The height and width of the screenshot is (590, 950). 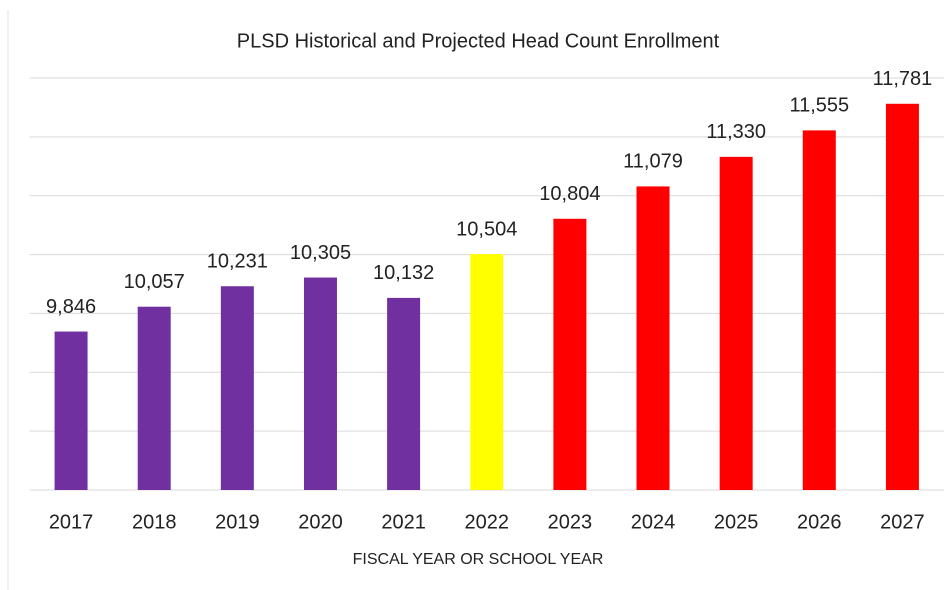 I want to click on x-tick-label: 2023, so click(x=570, y=522).